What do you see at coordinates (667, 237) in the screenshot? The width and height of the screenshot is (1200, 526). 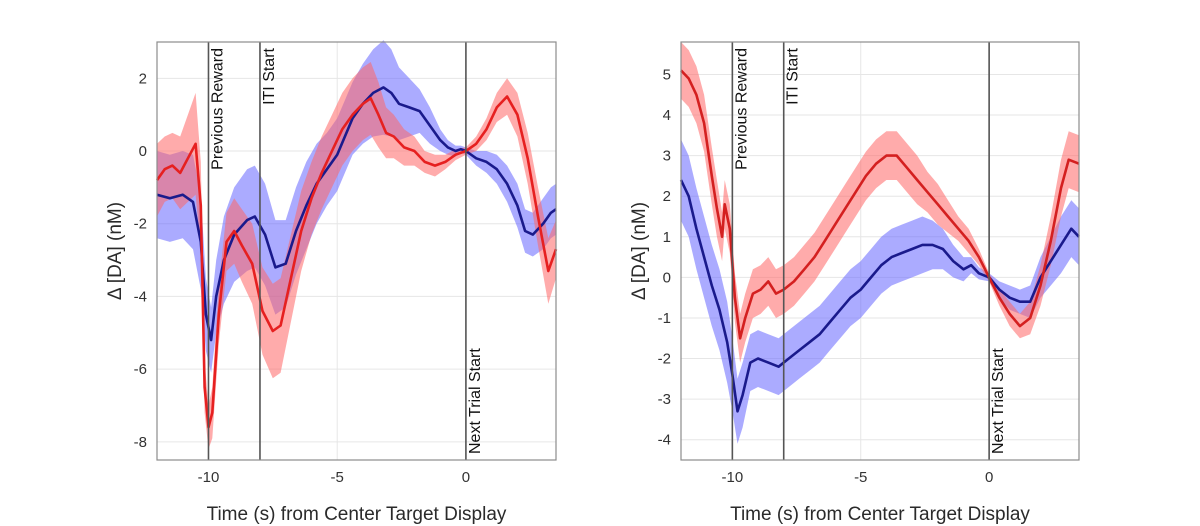 I see `y-tick-label: 1` at bounding box center [667, 237].